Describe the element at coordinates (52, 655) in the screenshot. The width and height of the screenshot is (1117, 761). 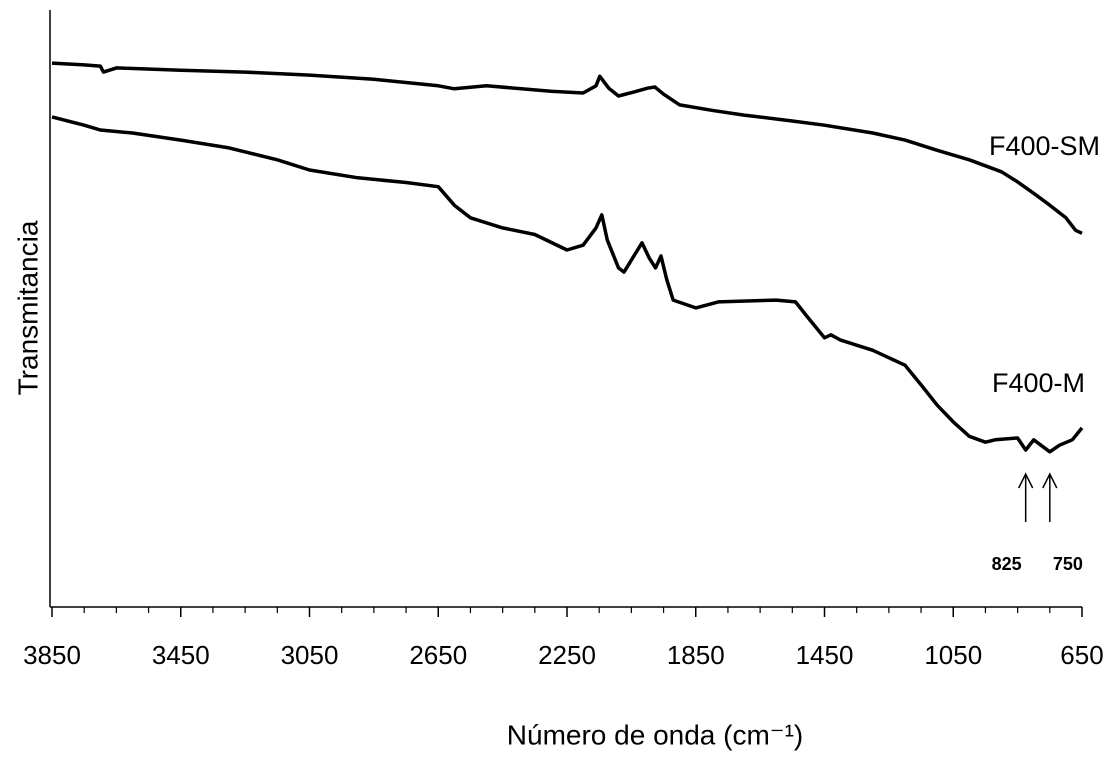
I see `x-tick-label: 3850` at that location.